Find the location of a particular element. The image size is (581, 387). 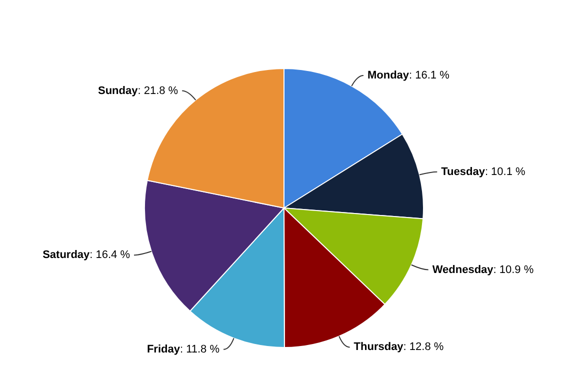

slice-label: Saturday is located at coordinates (66, 255).